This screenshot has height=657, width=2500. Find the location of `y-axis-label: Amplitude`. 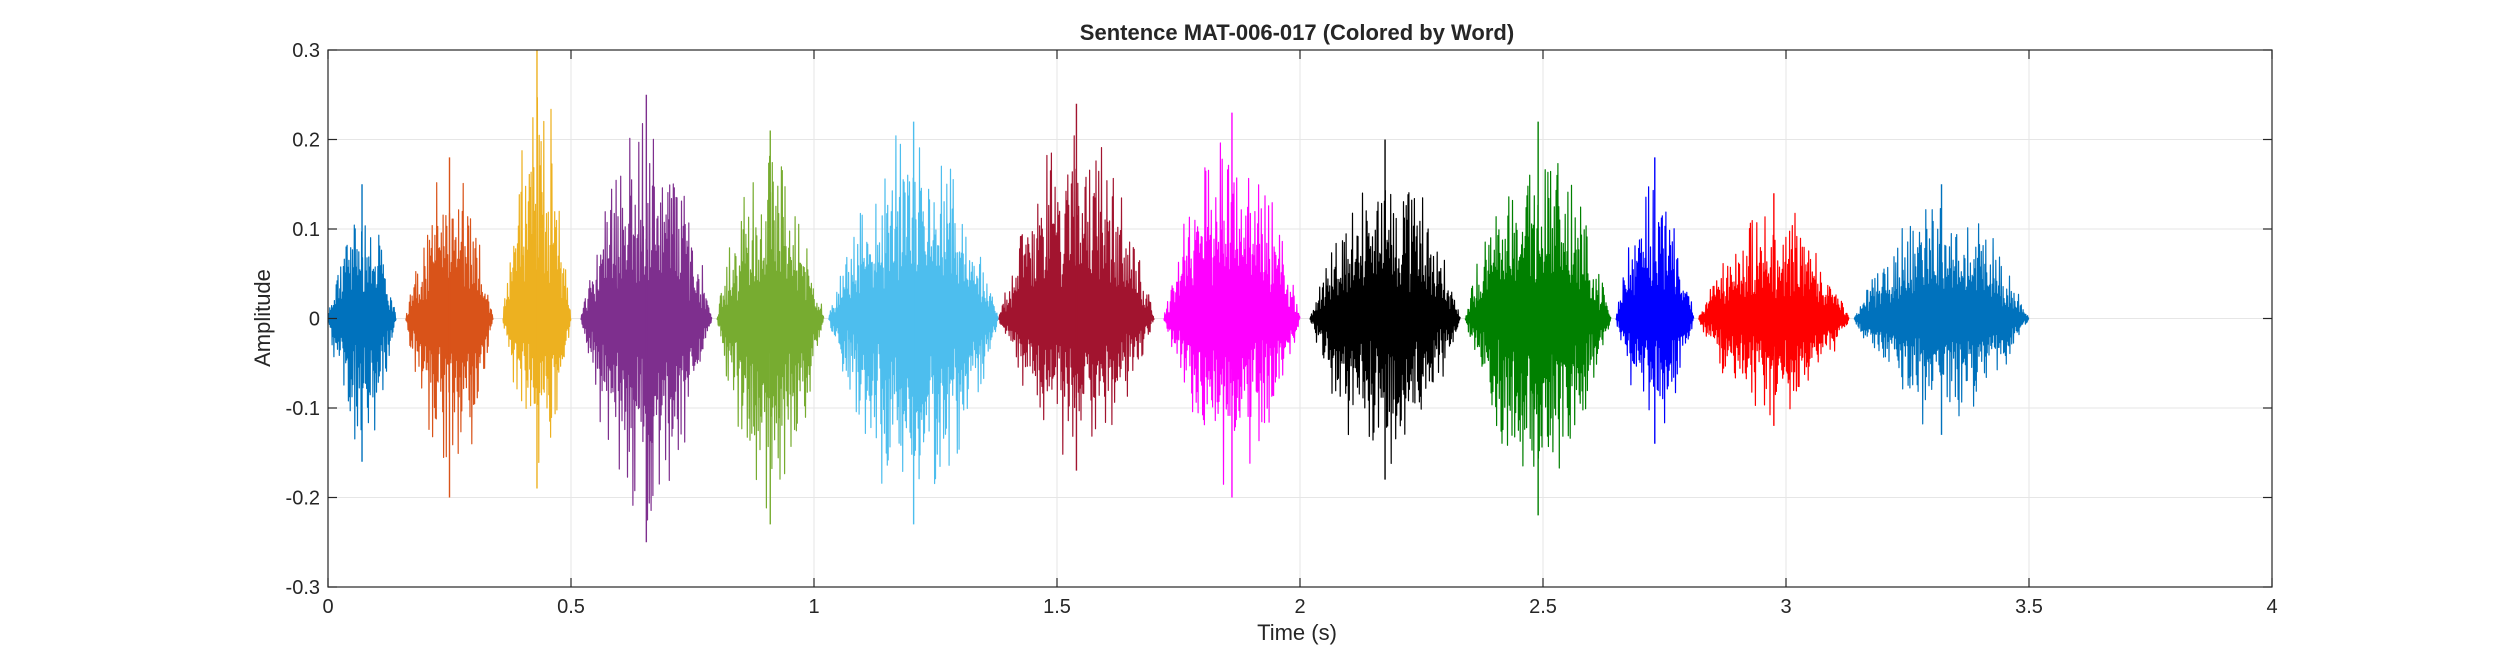

y-axis-label: Amplitude is located at coordinates (262, 318).